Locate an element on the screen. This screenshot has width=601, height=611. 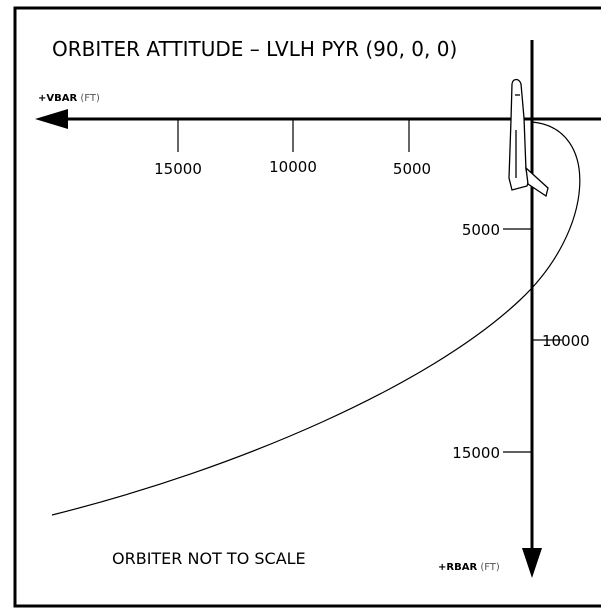
rbar-arrow is located at coordinates (532, 563).